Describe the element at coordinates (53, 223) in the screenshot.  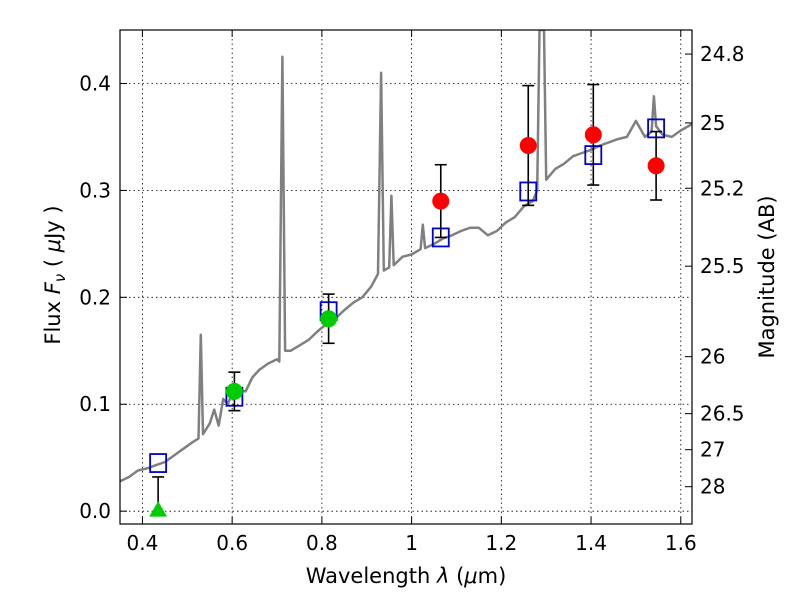
I see `y-axis-label-unit-close: Jy )` at that location.